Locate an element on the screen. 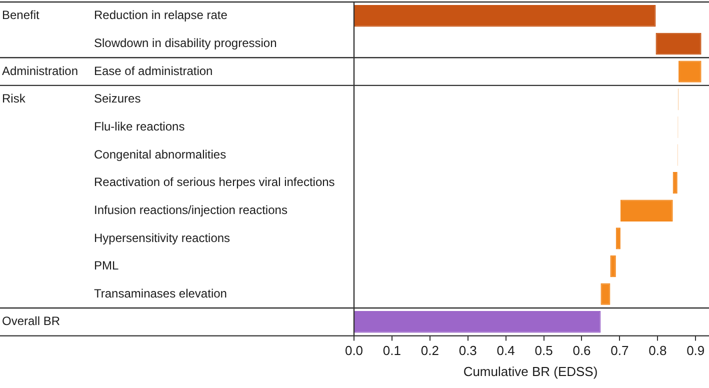  text: Benefit is located at coordinates (21, 15).